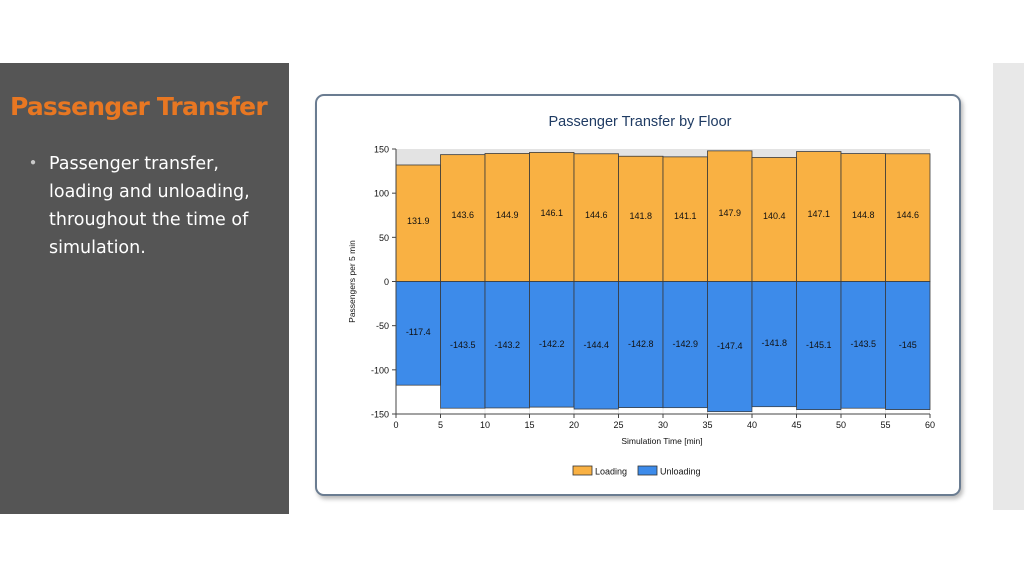  I want to click on y-tick-label: -150, so click(380, 415).